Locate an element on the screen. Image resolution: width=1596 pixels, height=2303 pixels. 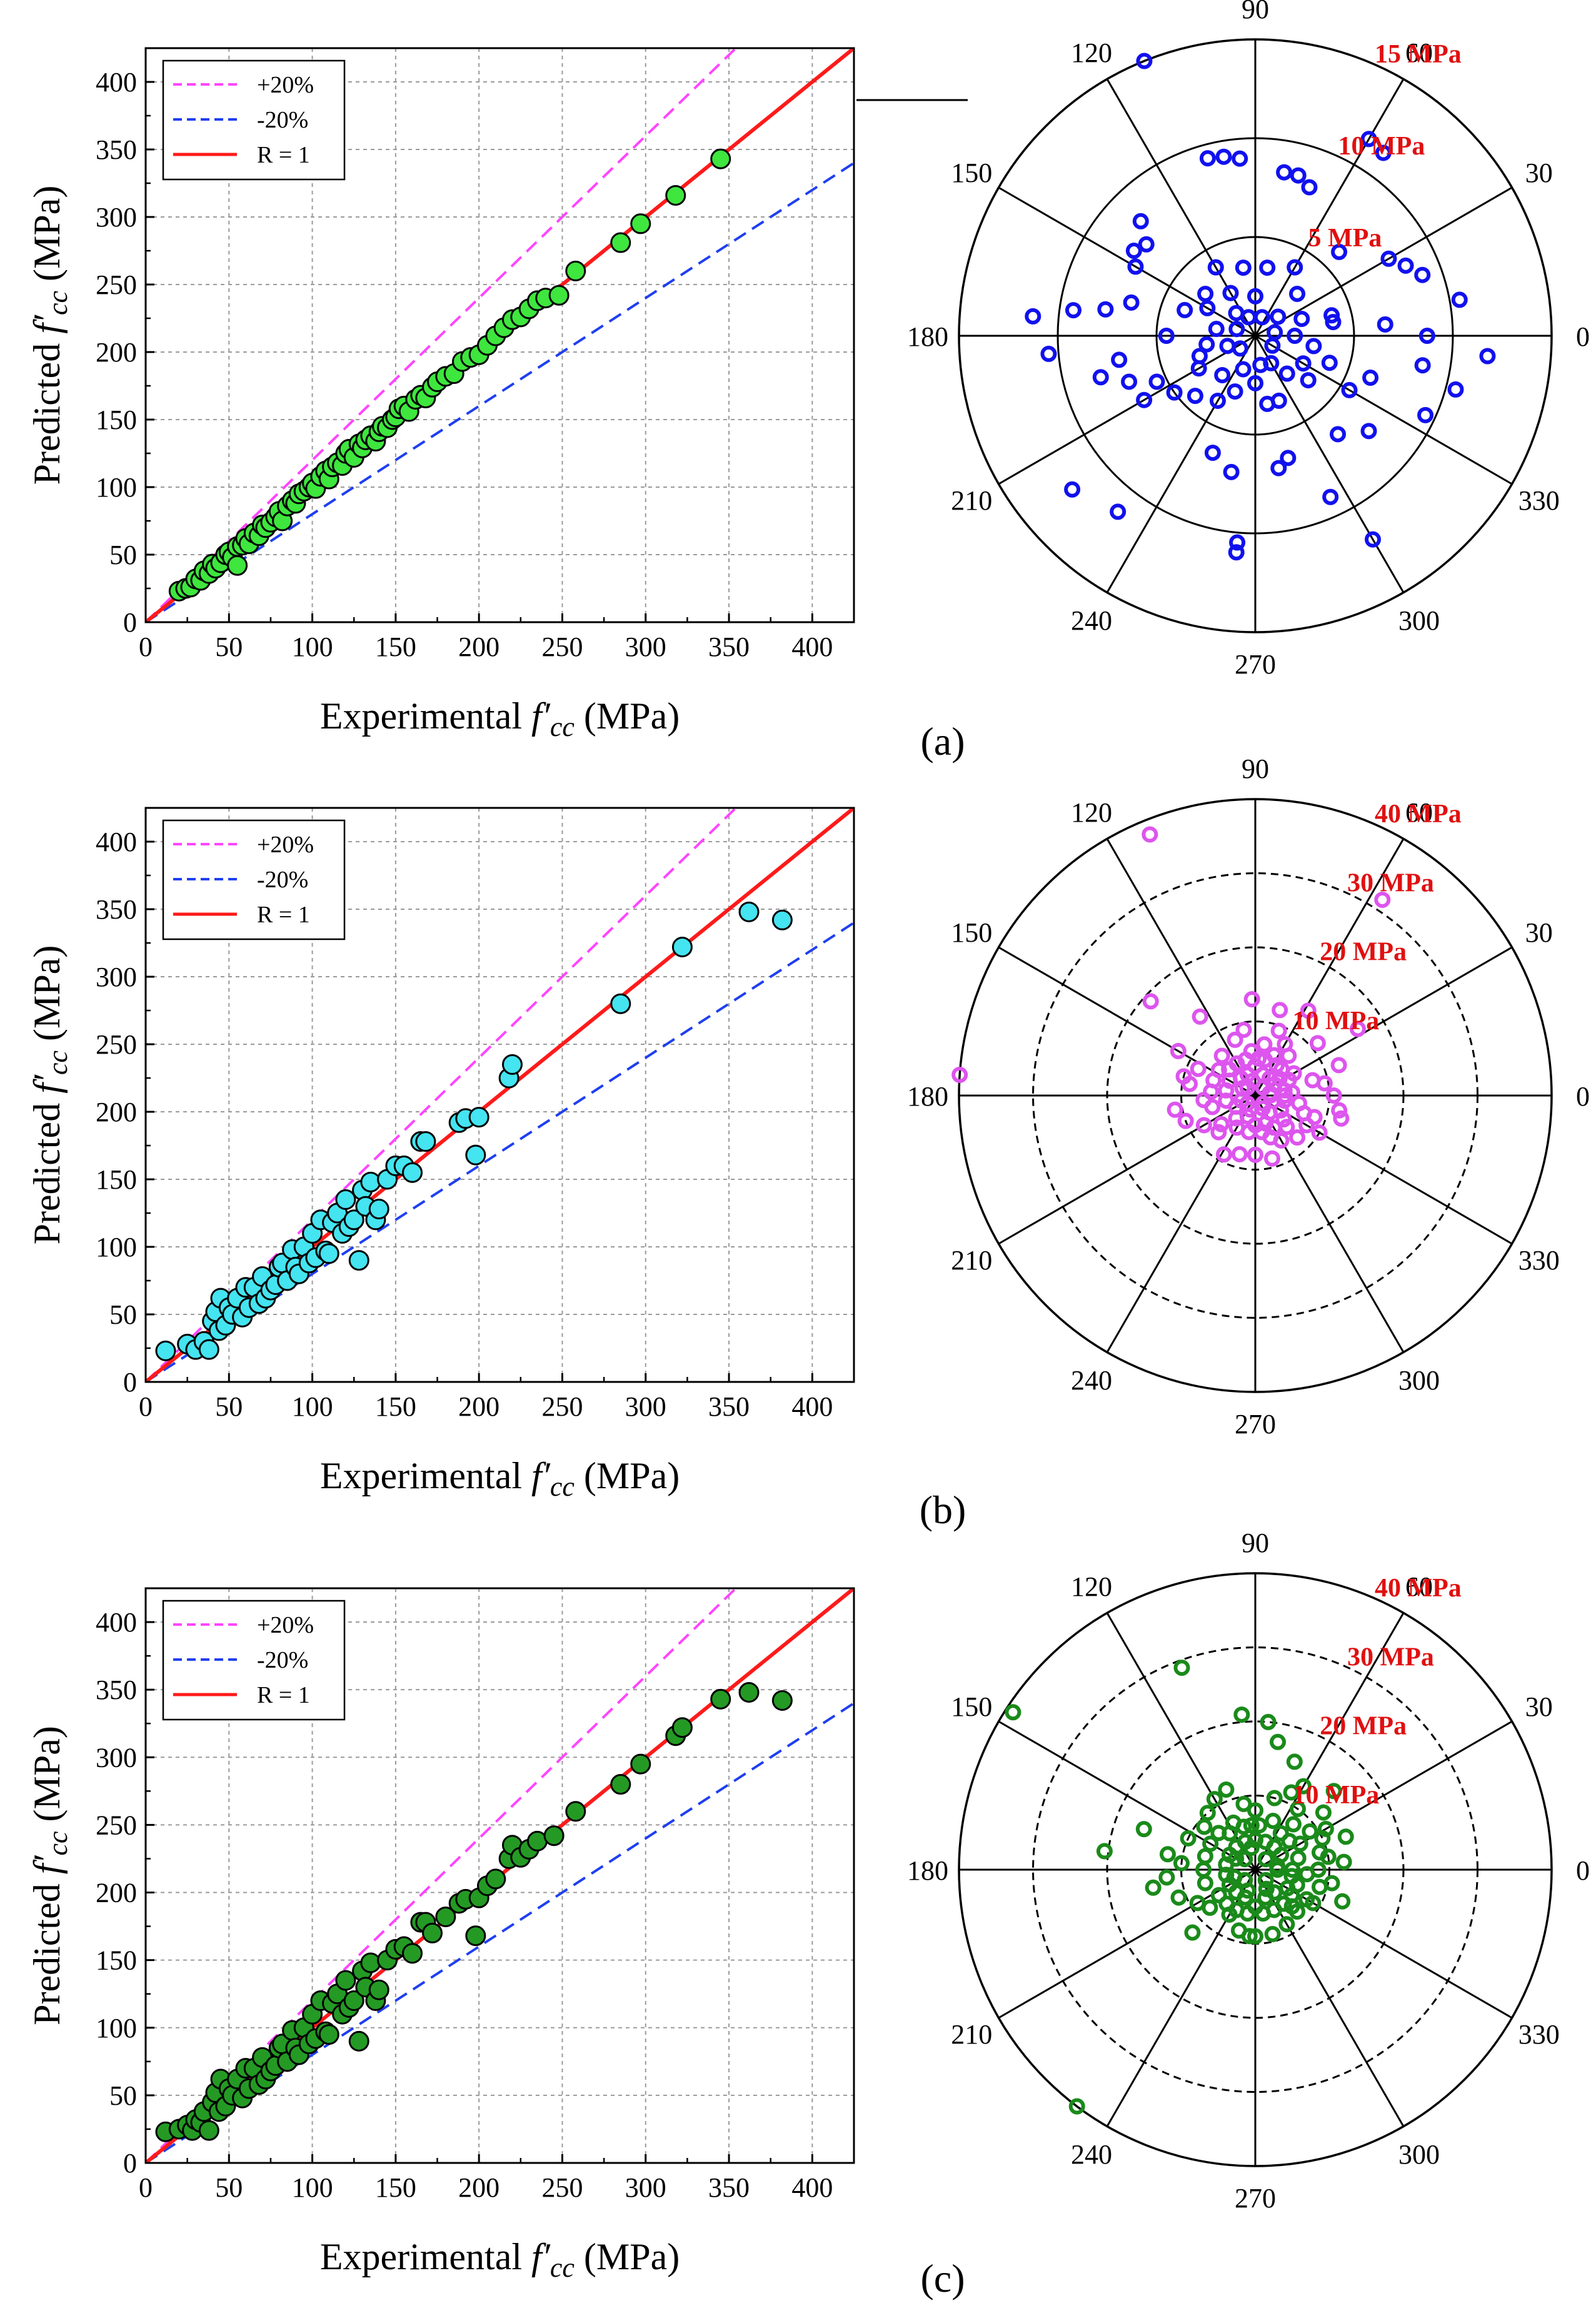
legend-label-3: R = 1 is located at coordinates (283, 915).